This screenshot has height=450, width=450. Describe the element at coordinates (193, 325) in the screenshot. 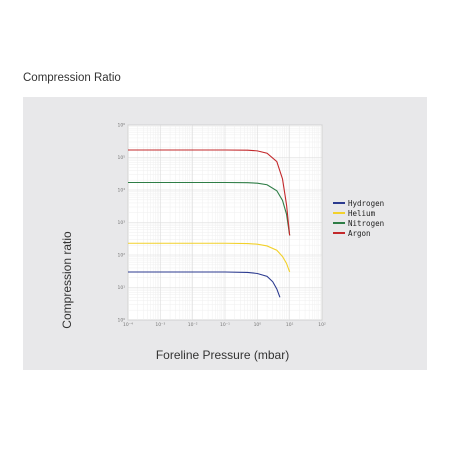

I see `x-tick-label: 10⁻²` at that location.